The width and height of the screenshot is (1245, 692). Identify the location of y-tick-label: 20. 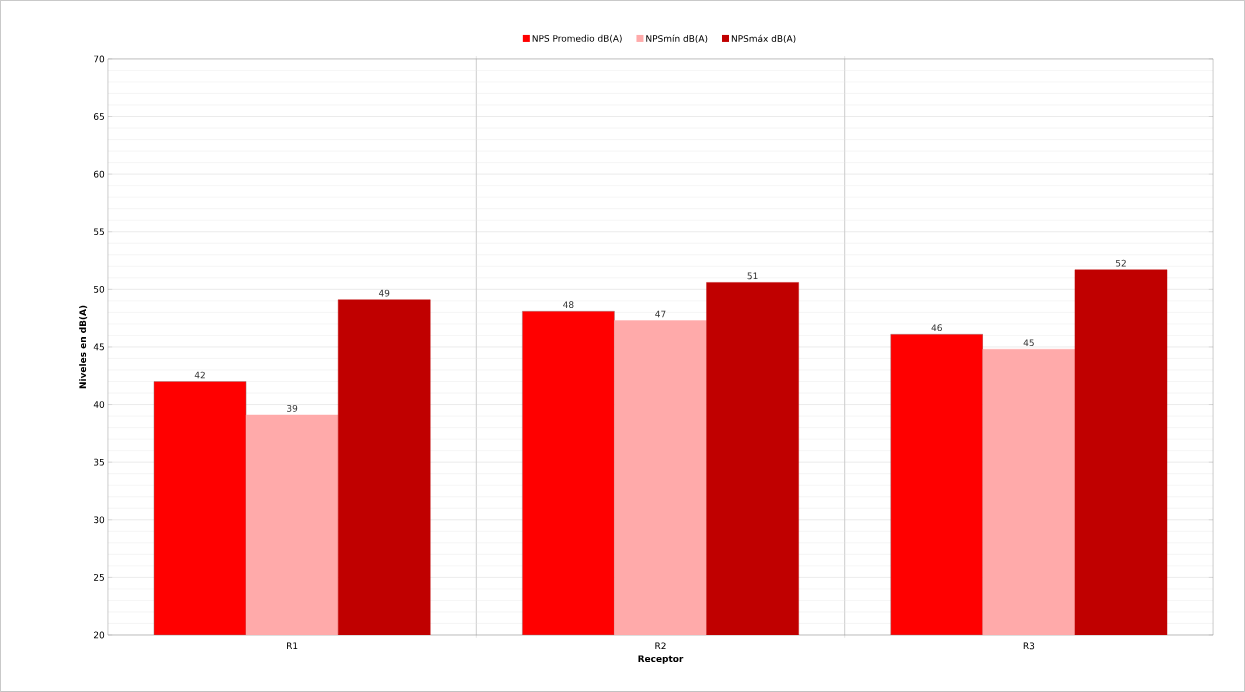
(99, 635).